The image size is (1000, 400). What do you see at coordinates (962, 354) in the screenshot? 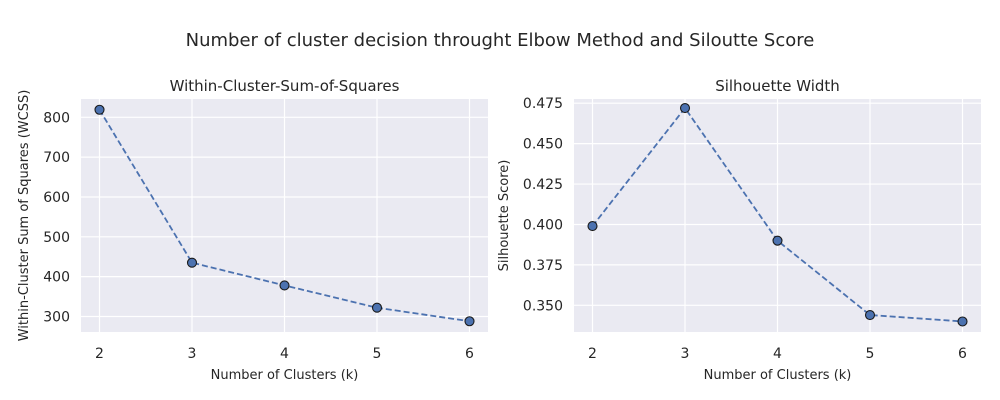
I see `silhouette-x-tick-label: 6` at bounding box center [962, 354].